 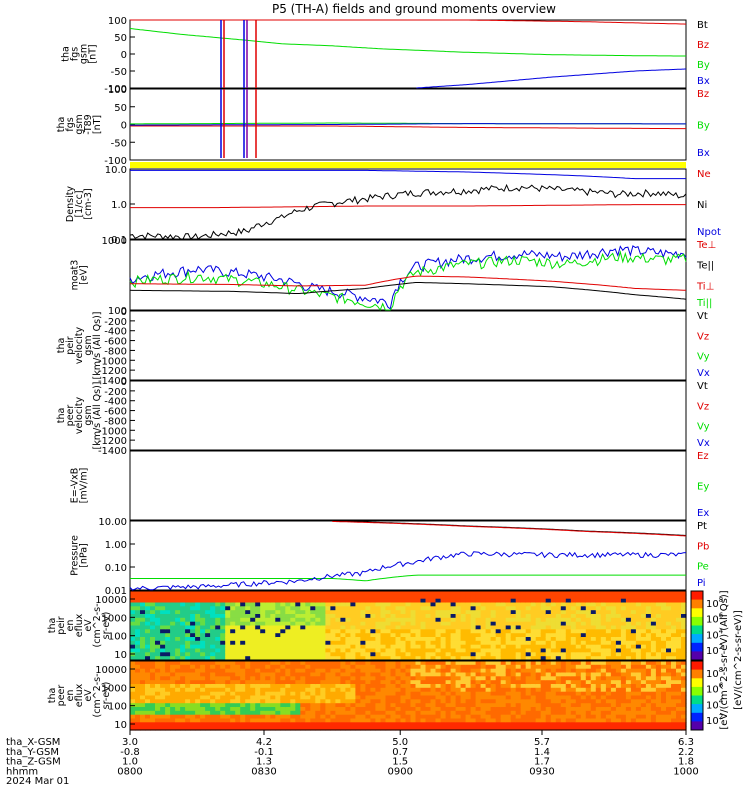 What do you see at coordinates (119, 240) in the screenshot?
I see `y-tick-label: 0.1` at bounding box center [119, 240].